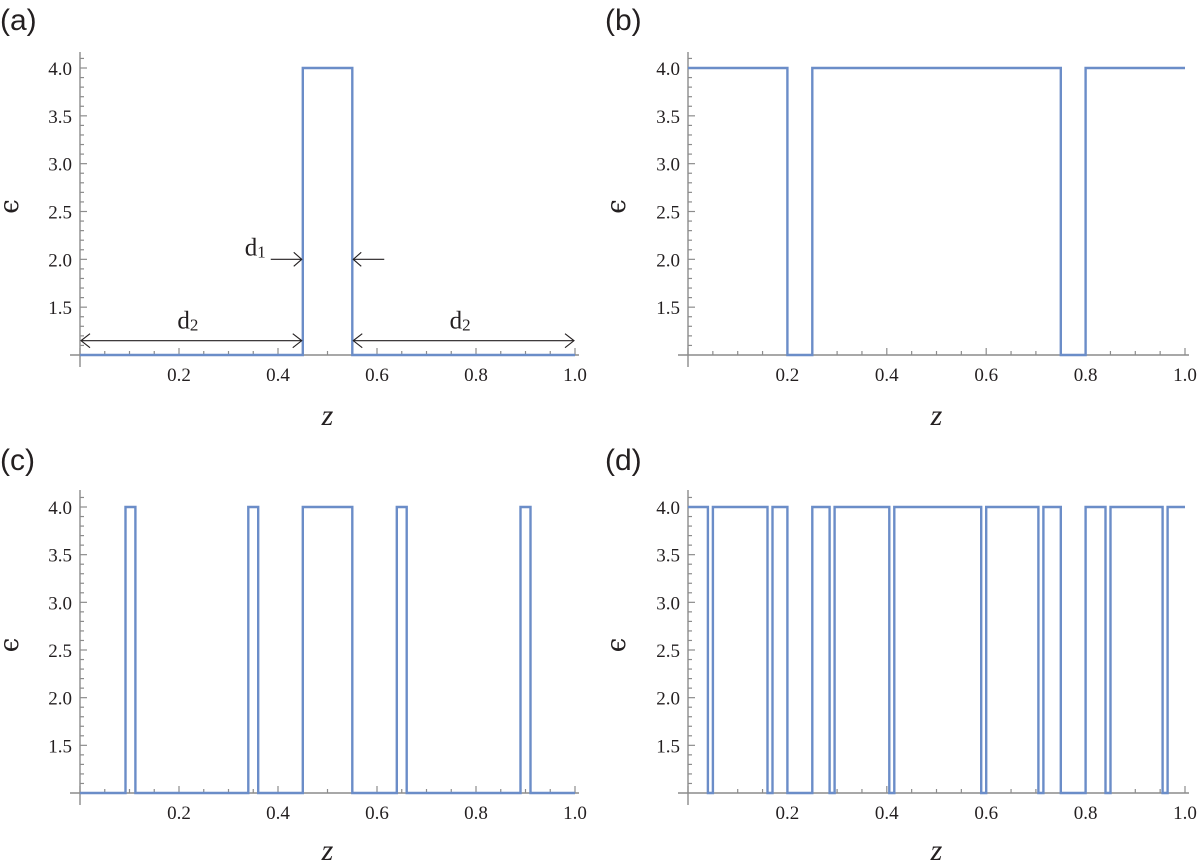 The image size is (1200, 863). What do you see at coordinates (668, 260) in the screenshot?
I see `y-tick-label-b: 2.0` at bounding box center [668, 260].